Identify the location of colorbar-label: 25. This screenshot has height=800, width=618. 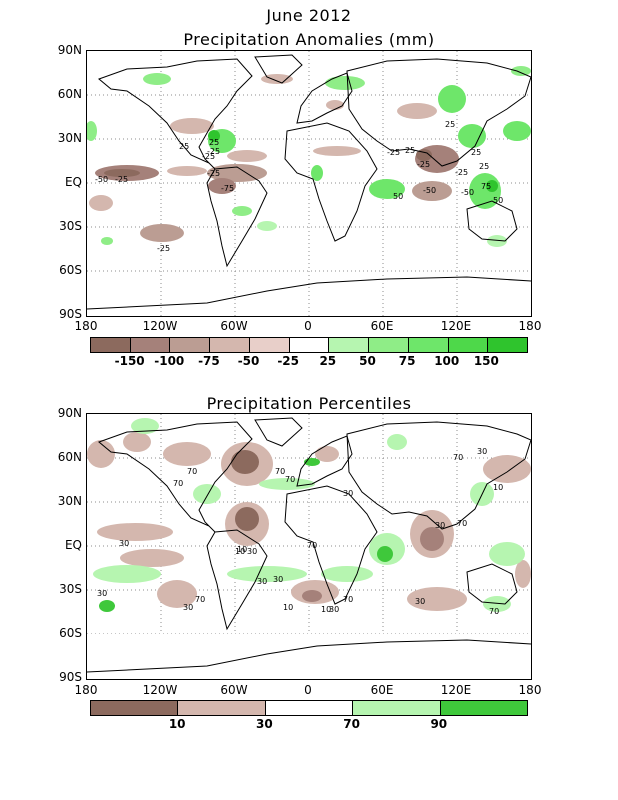
(328, 361).